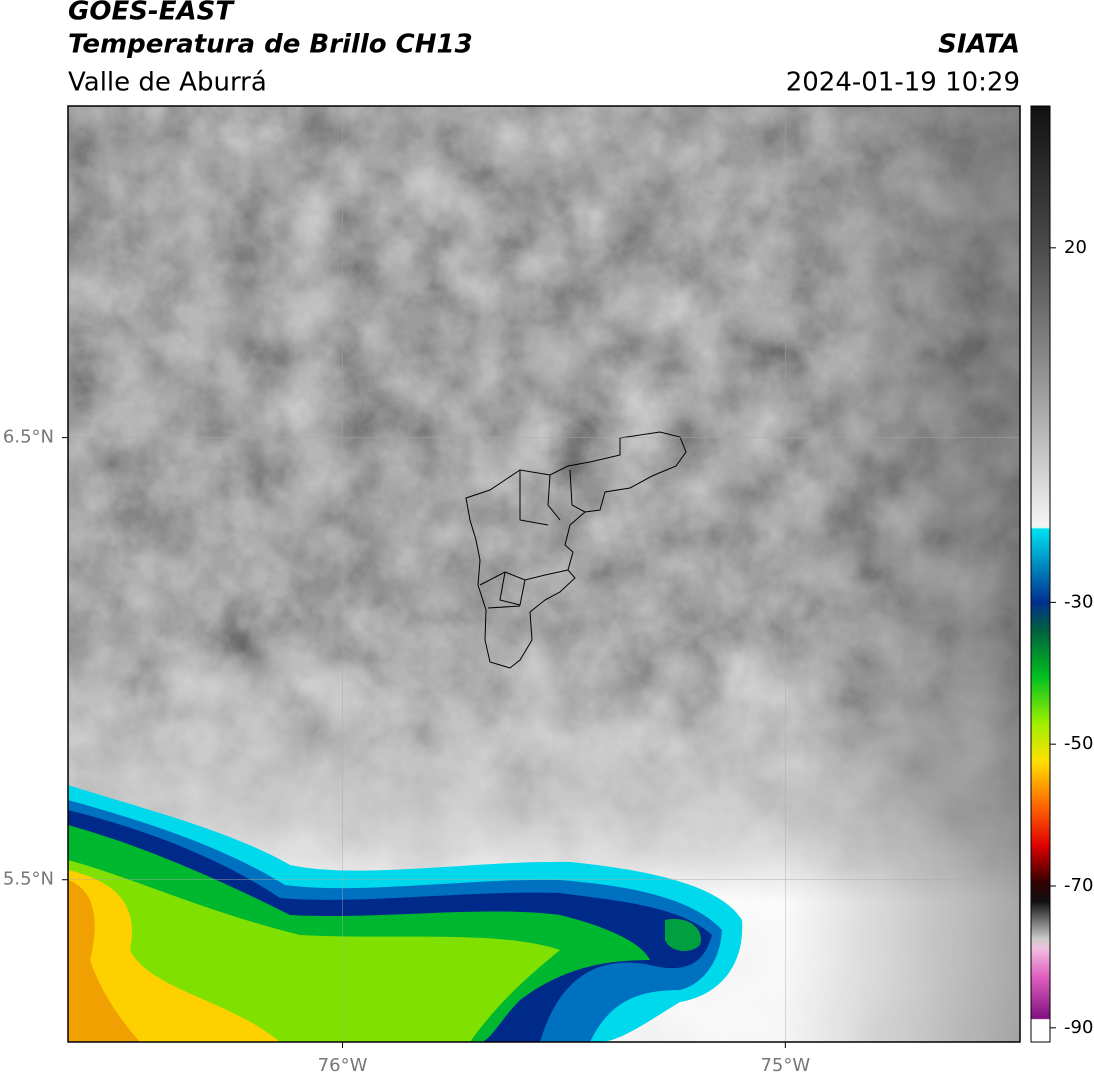  What do you see at coordinates (28, 437) in the screenshot?
I see `y-tick-label: 6.5°N` at bounding box center [28, 437].